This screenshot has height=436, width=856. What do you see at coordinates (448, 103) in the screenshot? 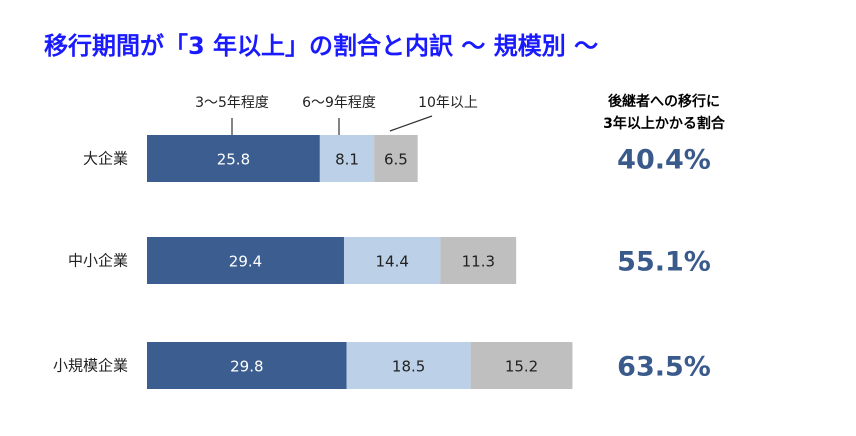
I see `legend-label: 10年以上` at bounding box center [448, 103].